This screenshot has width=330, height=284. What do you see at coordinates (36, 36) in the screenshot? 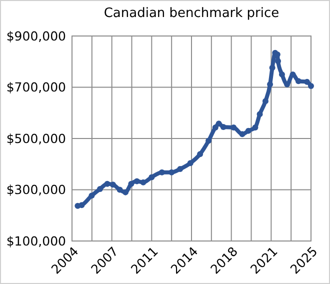
I see `y-tick-label: $900,000` at bounding box center [36, 36].